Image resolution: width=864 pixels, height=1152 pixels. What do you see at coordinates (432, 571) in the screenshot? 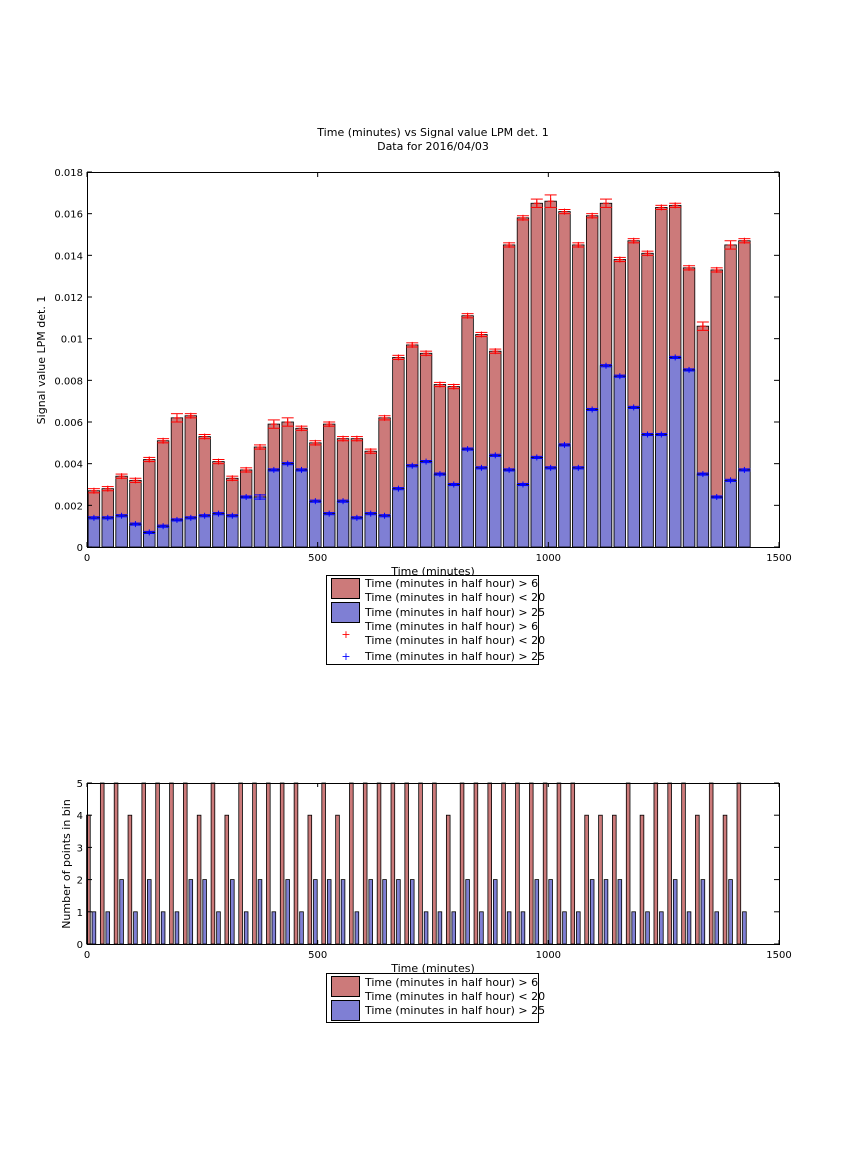
I see `top-x-axis-label: Time (minutes)` at bounding box center [432, 571].